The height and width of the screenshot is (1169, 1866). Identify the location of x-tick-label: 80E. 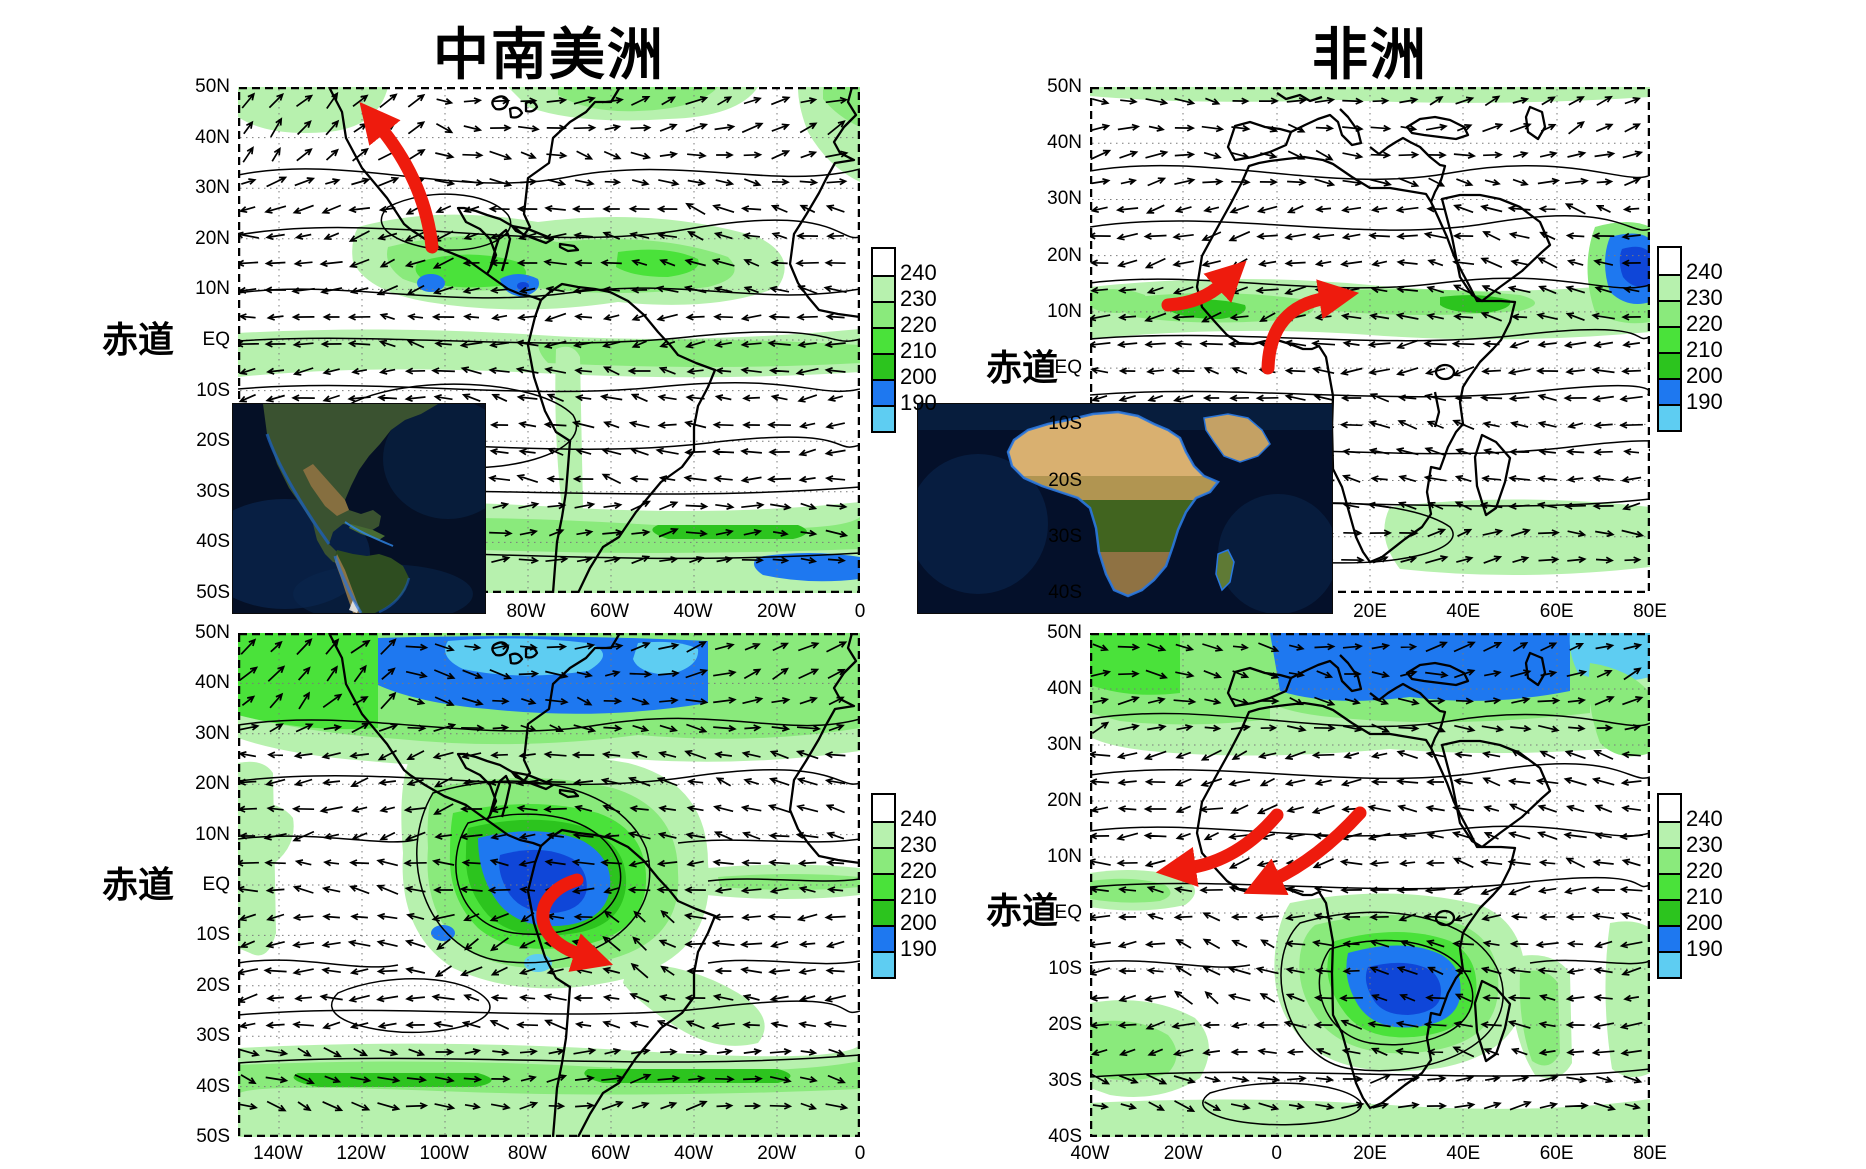
(1650, 611).